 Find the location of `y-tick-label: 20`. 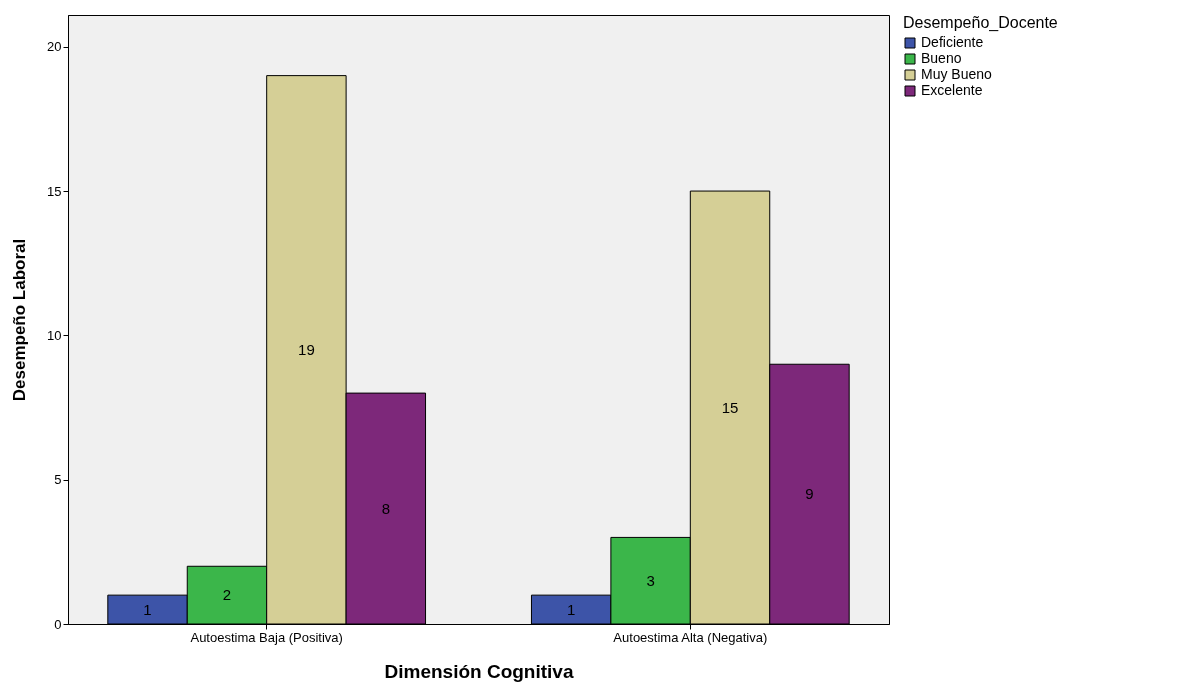

y-tick-label: 20 is located at coordinates (54, 47).